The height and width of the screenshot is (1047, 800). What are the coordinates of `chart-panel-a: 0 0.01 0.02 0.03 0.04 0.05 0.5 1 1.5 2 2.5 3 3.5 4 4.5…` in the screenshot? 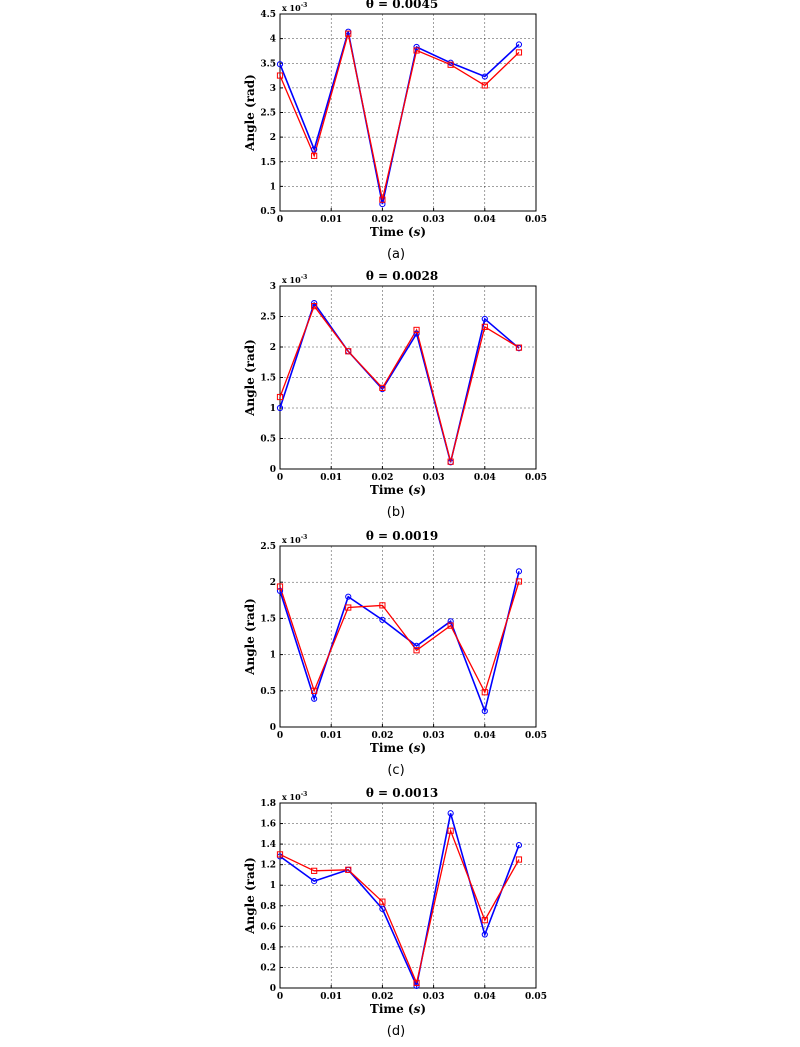 It's located at (395, 131).